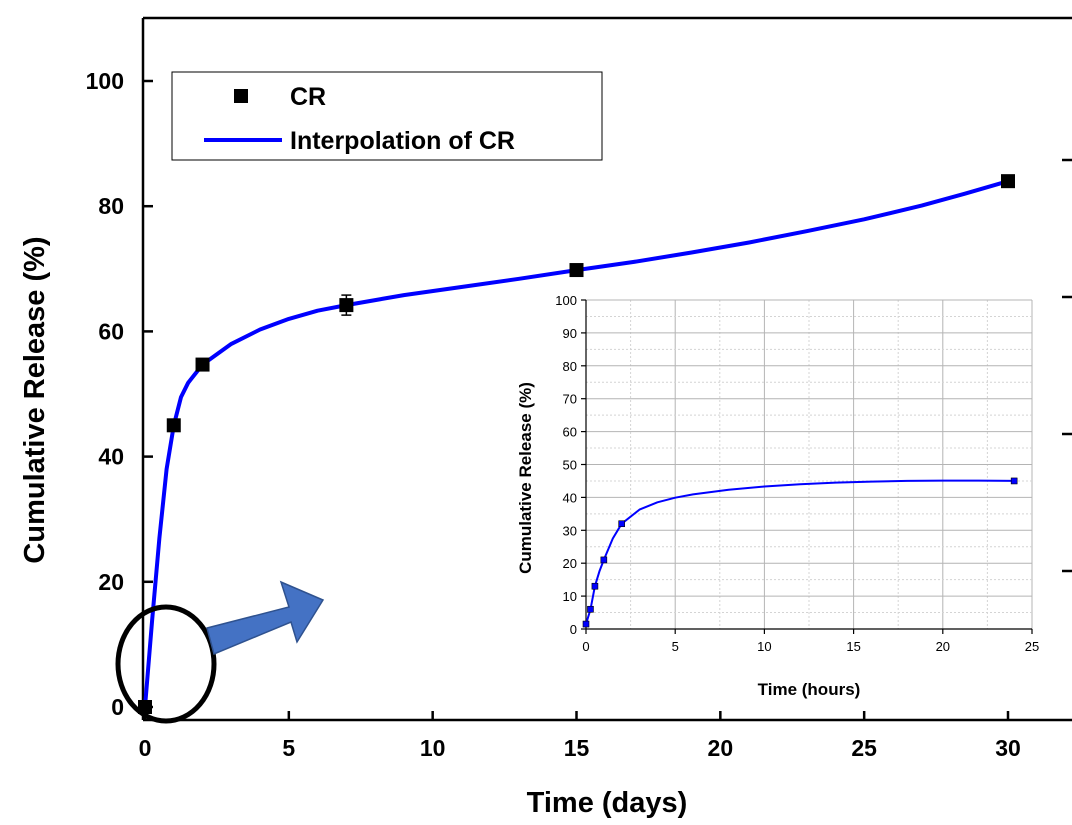  Describe the element at coordinates (117, 707) in the screenshot. I see `main-y-tick-label: 0` at that location.